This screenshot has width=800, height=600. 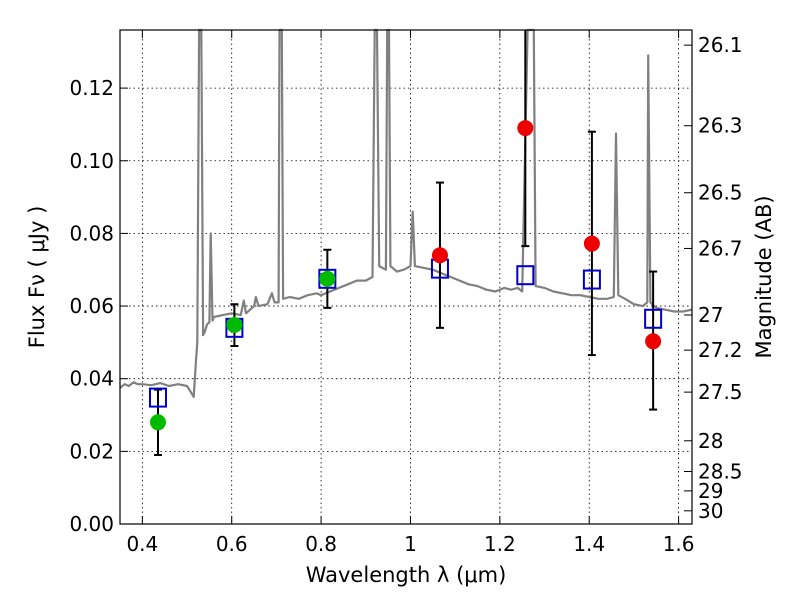 What do you see at coordinates (321, 544) in the screenshot?
I see `x-tick-label: 0.8` at bounding box center [321, 544].